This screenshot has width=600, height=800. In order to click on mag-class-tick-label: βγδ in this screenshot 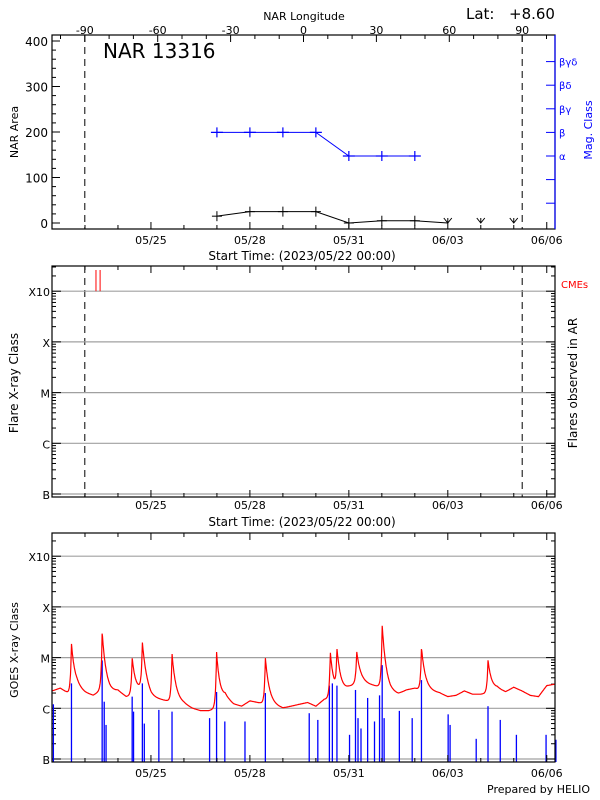, I will do `click(568, 63)`.